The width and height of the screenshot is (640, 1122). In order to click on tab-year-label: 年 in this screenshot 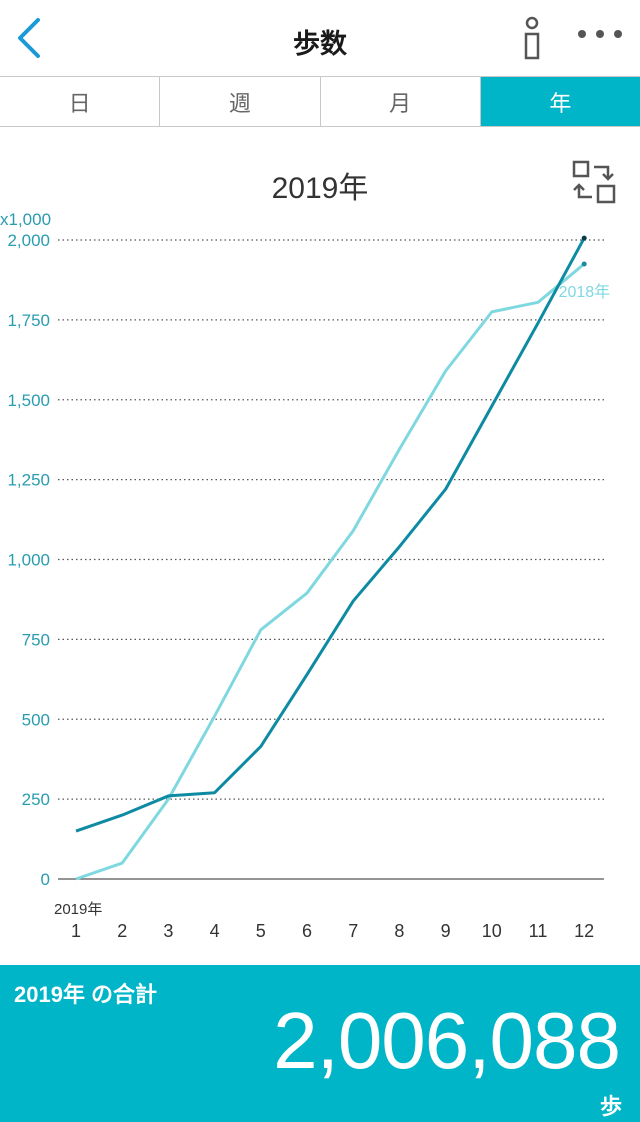, I will do `click(560, 103)`.